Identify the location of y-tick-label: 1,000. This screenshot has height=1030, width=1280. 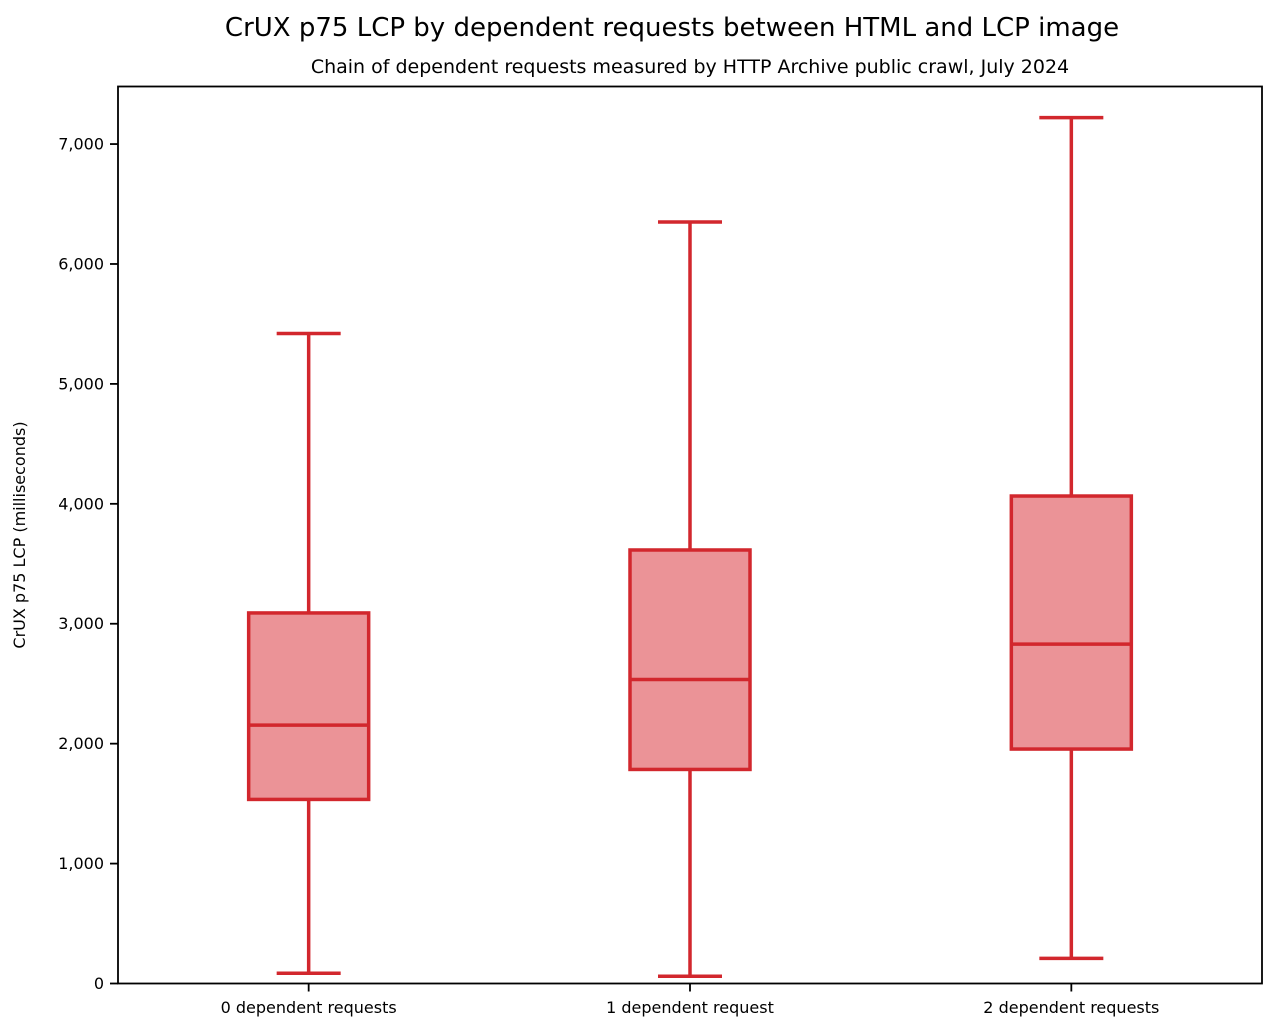
(81, 863).